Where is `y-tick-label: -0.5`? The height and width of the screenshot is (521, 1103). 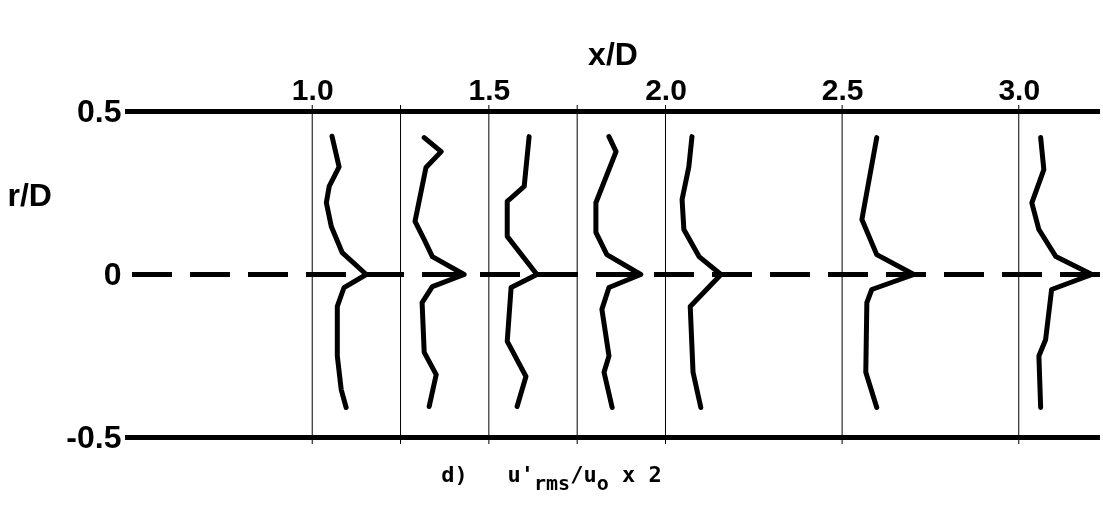
y-tick-label: -0.5 is located at coordinates (94, 436).